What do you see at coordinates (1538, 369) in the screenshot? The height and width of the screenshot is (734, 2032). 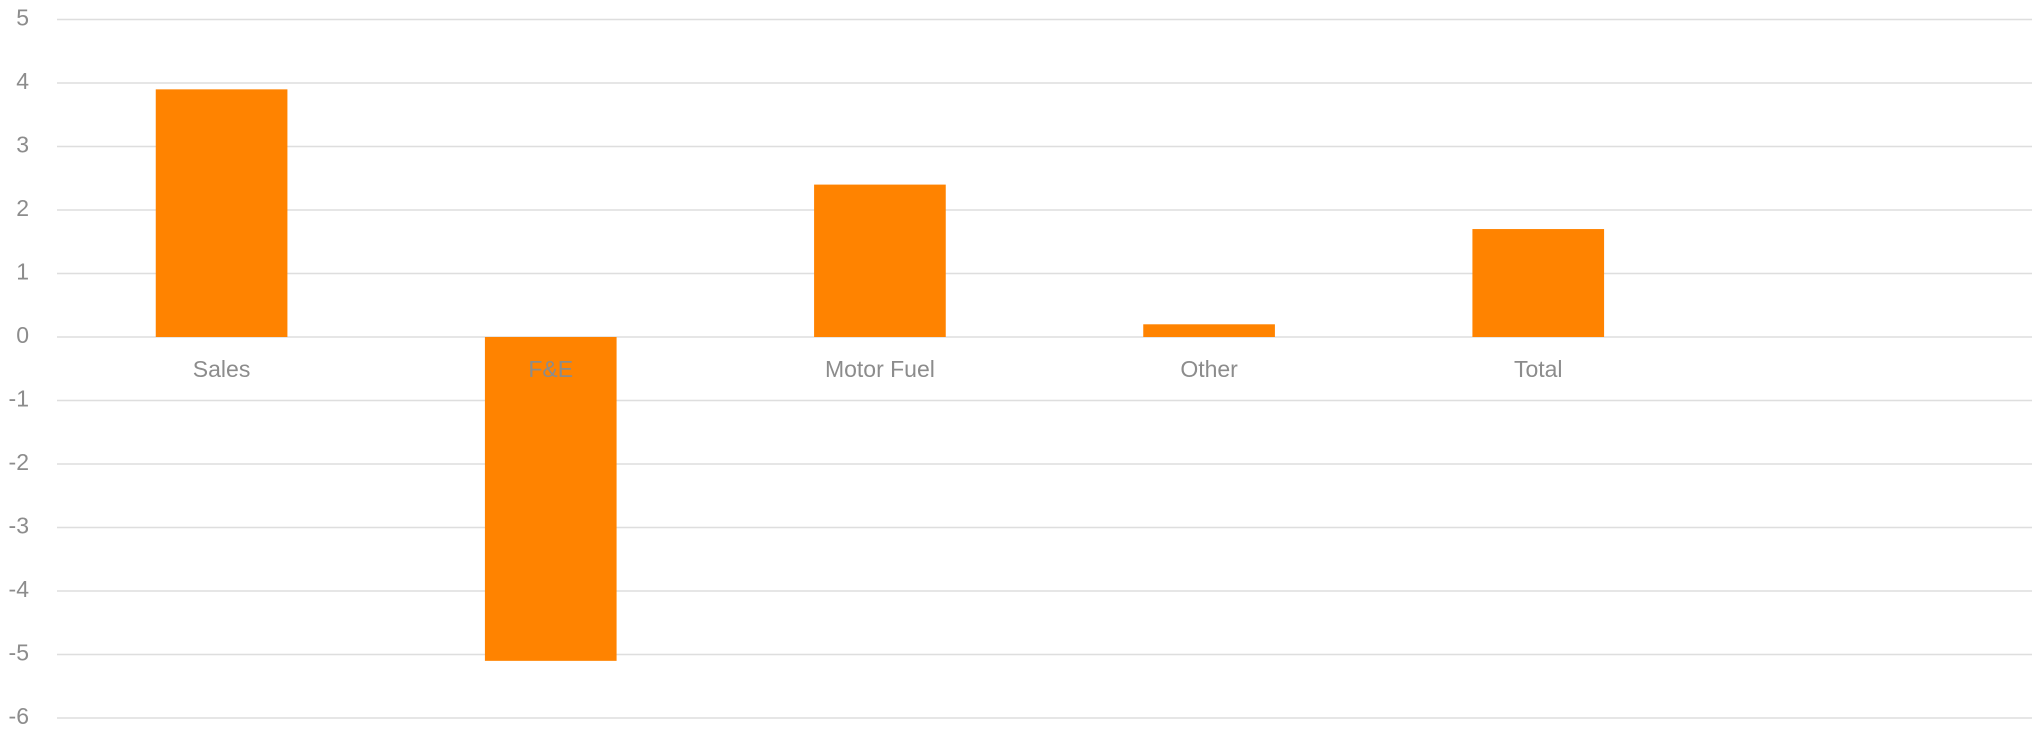 I see `x-tick-label: Total` at bounding box center [1538, 369].